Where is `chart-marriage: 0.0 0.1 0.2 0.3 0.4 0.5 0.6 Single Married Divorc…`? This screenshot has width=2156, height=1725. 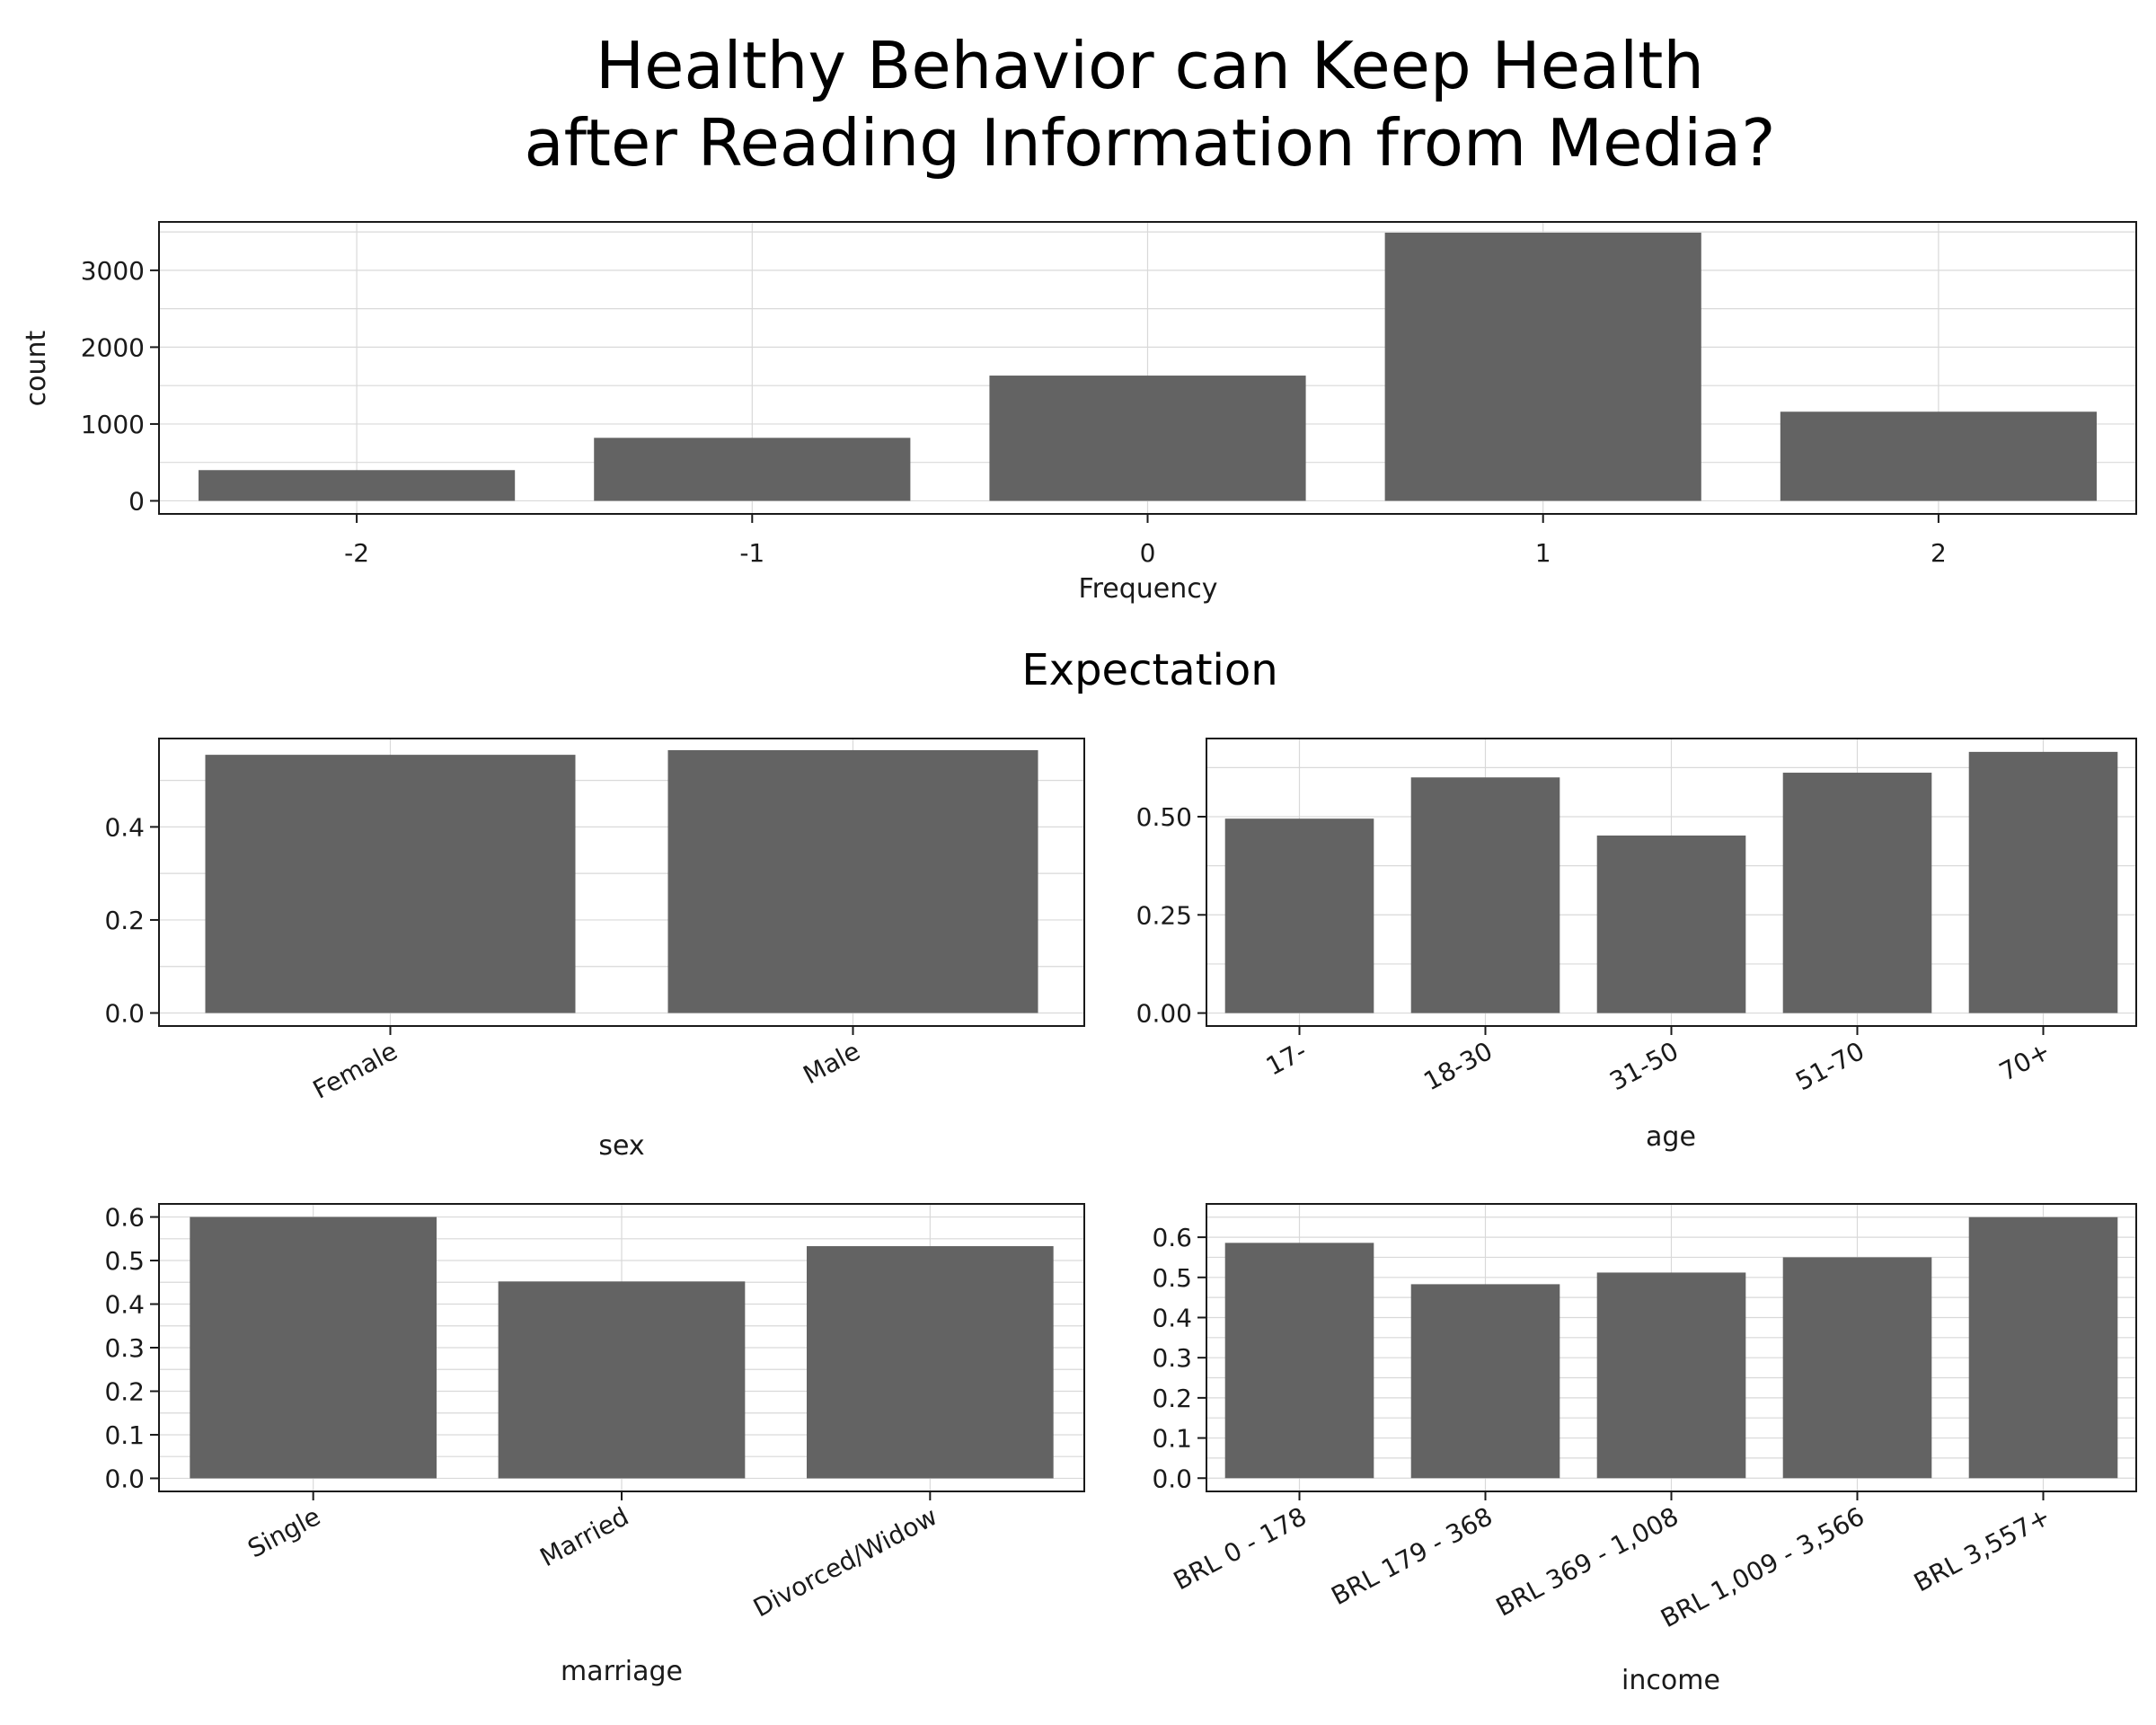
chart-marriage: 0.0 0.1 0.2 0.3 0.4 0.5 0.6 Single Married Divorc… is located at coordinates (595, 1445).